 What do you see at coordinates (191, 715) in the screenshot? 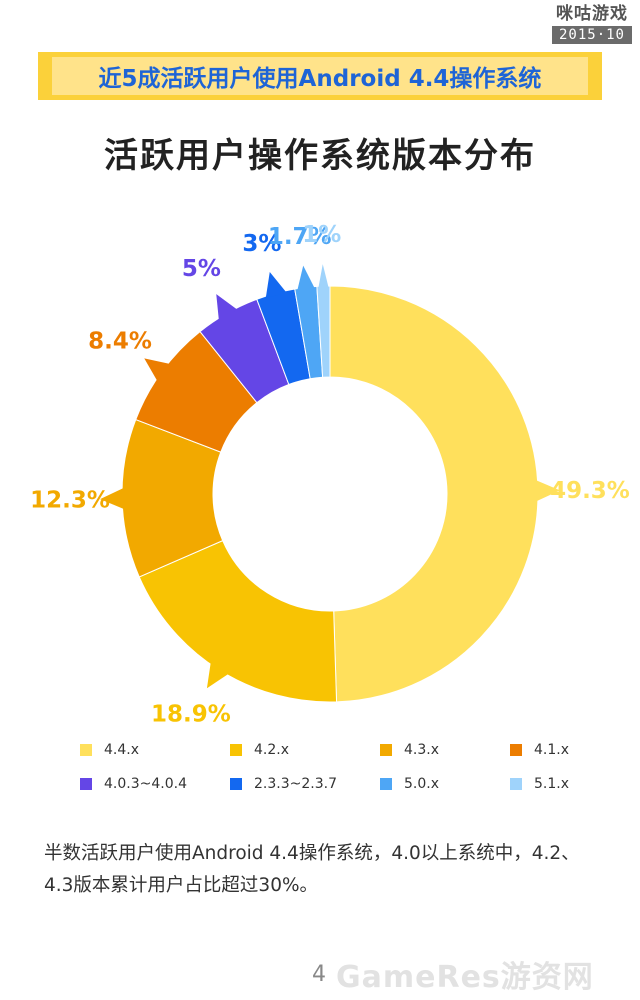
I see `data-label-4-2-x: 18.9%` at bounding box center [191, 715].